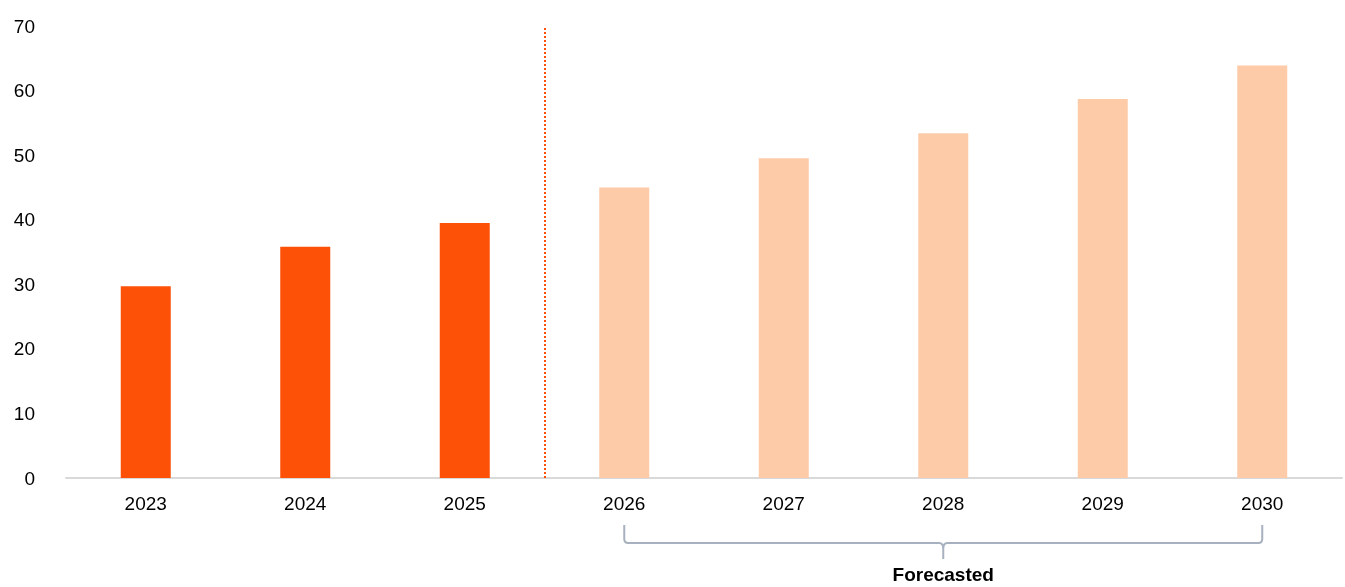  I want to click on x-tick-label: 2030, so click(1262, 503).